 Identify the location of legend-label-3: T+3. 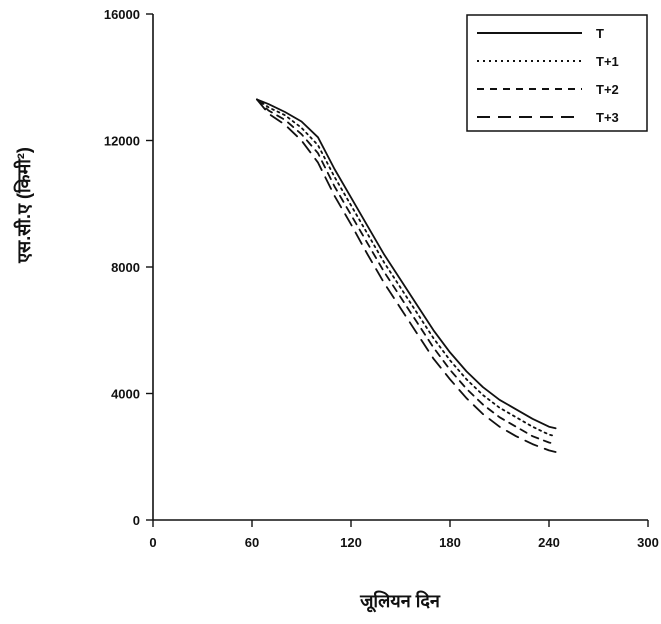
(607, 117).